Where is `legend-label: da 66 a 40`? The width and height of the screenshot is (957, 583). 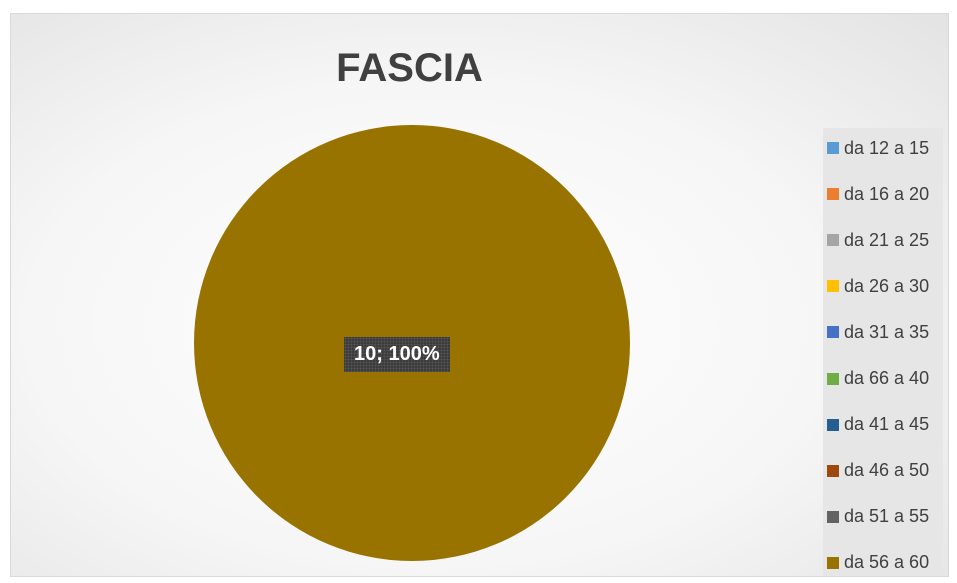
legend-label: da 66 a 40 is located at coordinates (887, 378).